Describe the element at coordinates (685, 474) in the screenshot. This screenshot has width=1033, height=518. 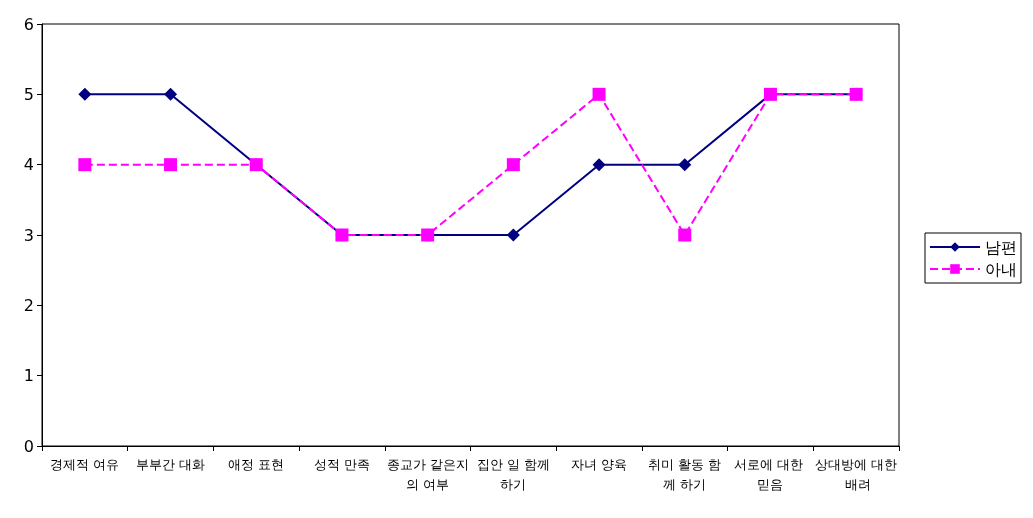
I see `x-tick-label: 취미 활동 함께 하기` at that location.